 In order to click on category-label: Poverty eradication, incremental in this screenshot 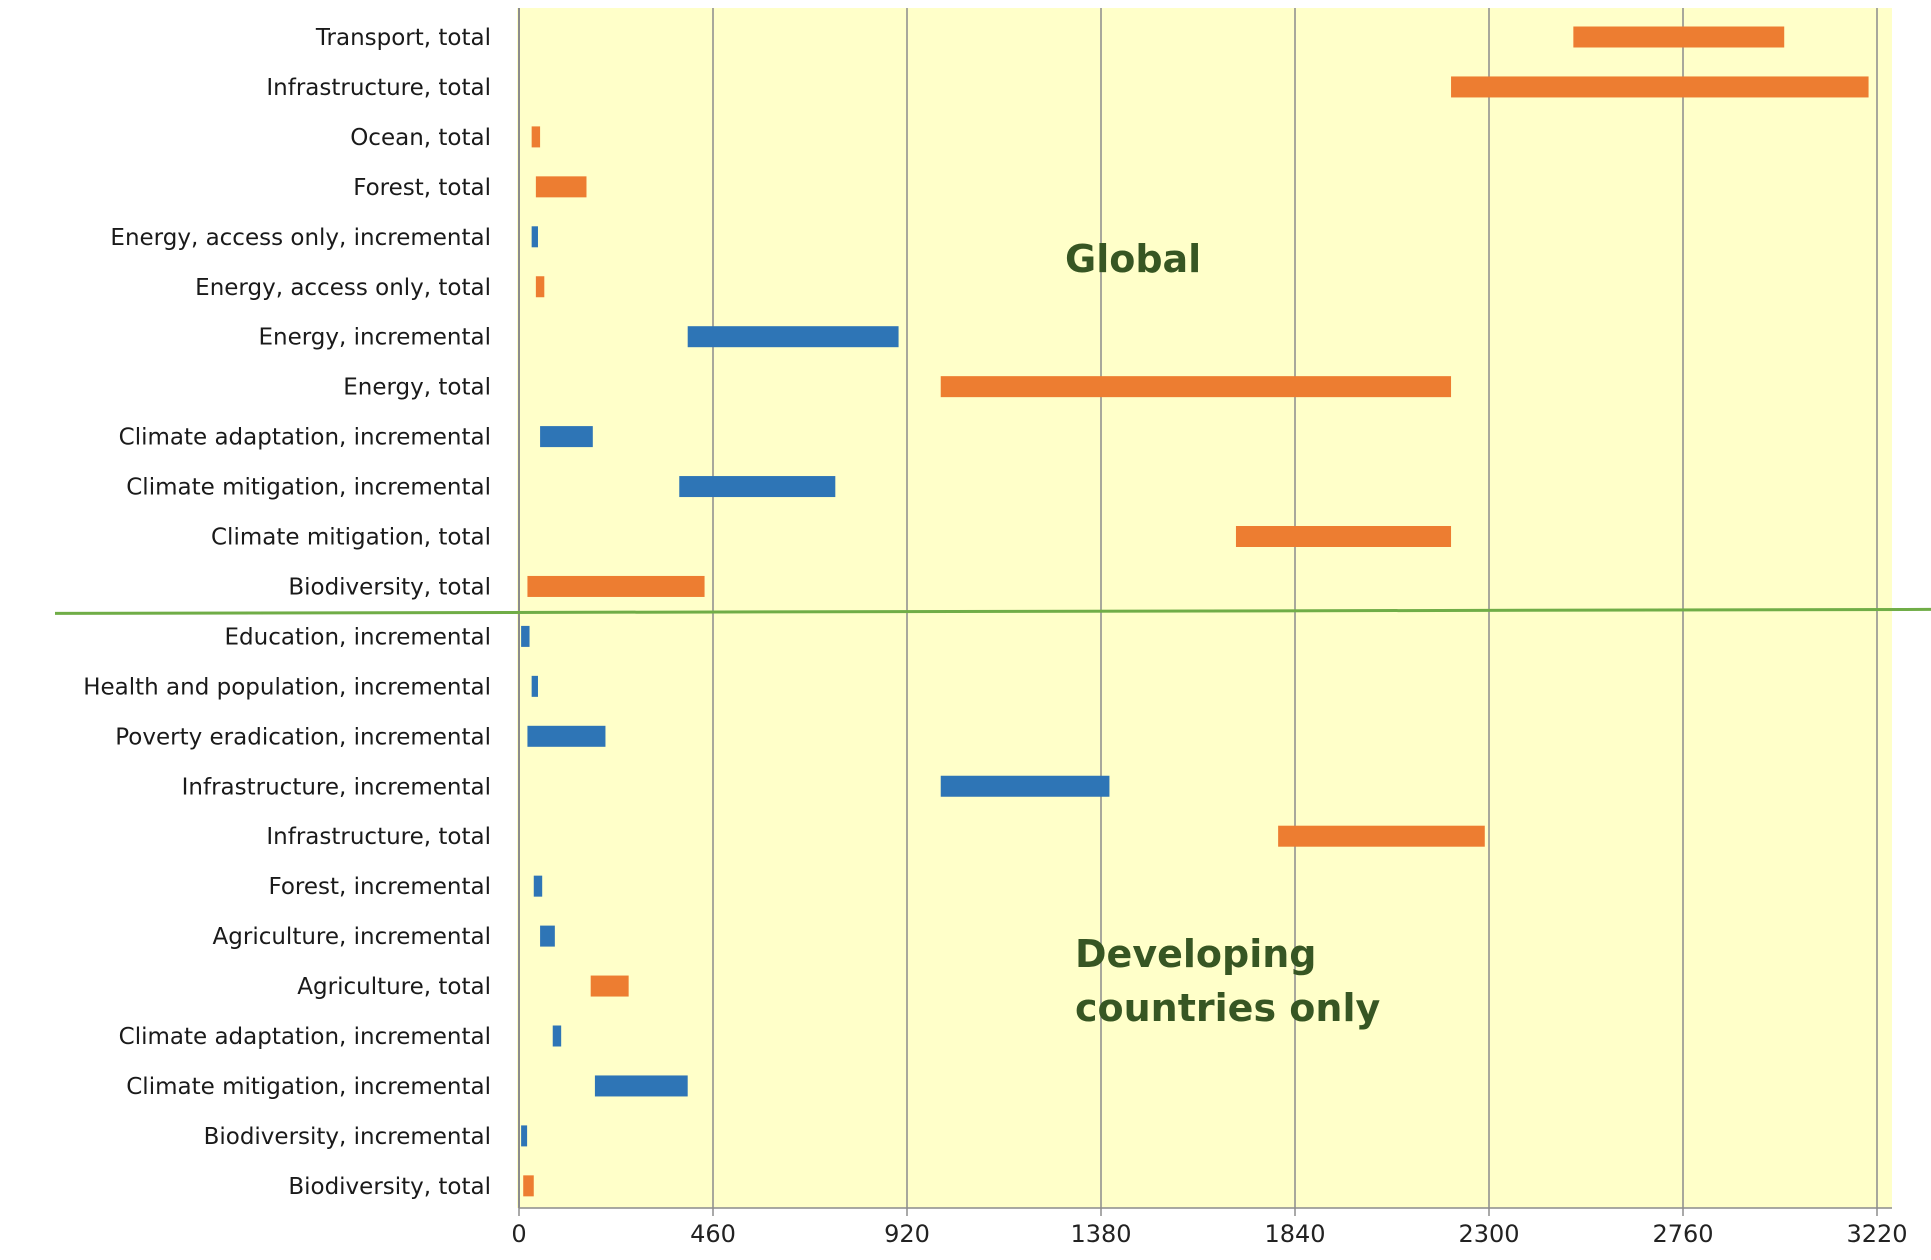, I will do `click(303, 737)`.